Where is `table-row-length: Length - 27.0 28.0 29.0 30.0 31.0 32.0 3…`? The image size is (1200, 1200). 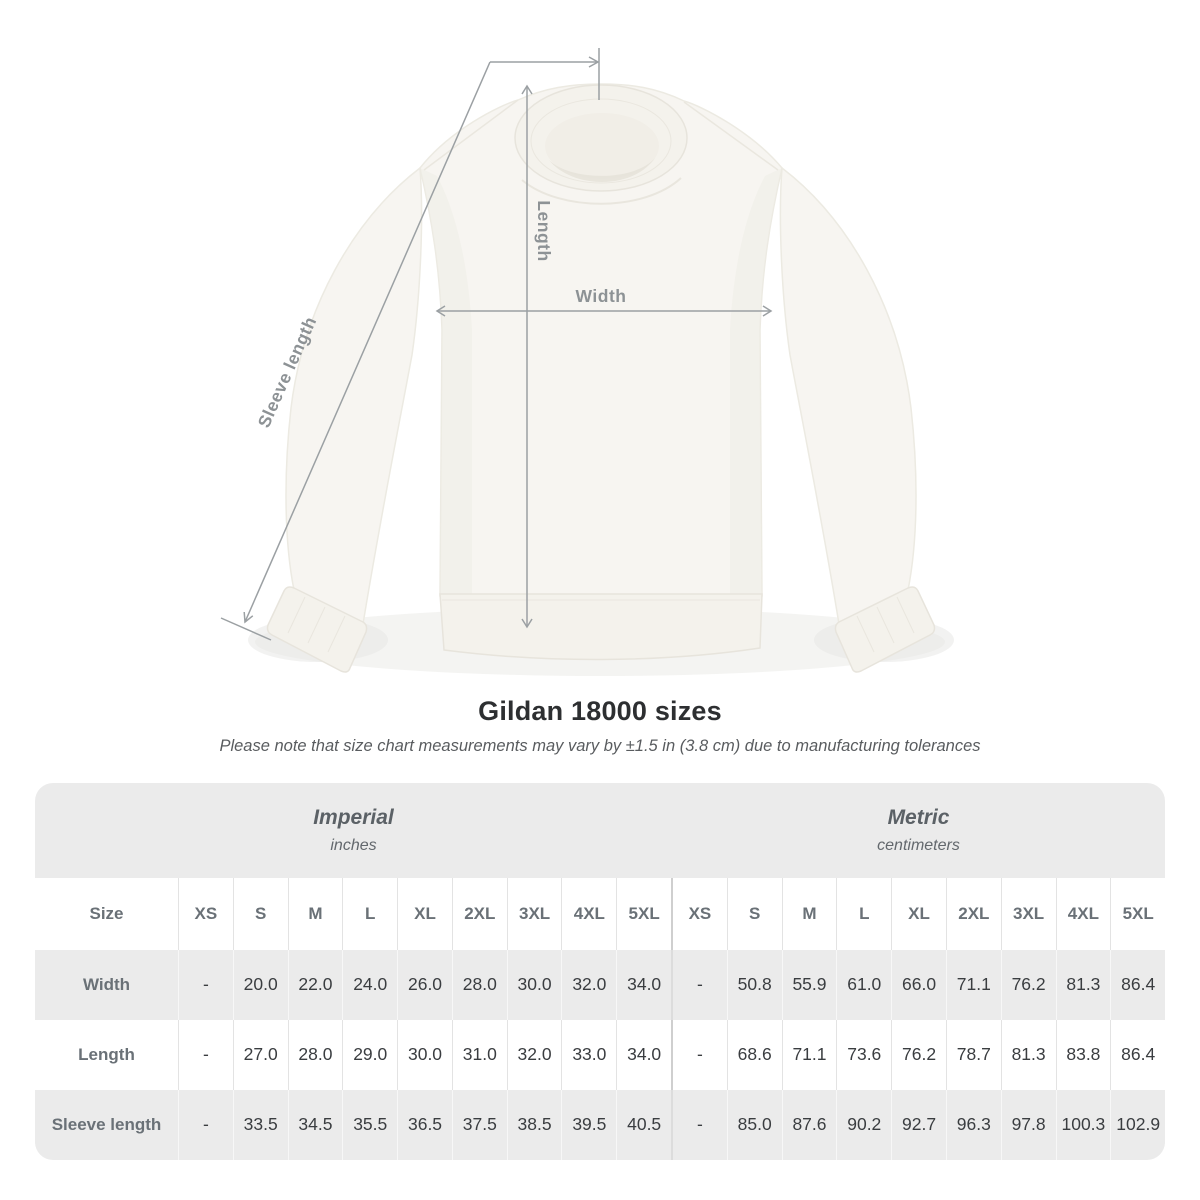 table-row-length: Length - 27.0 28.0 29.0 30.0 31.0 32.0 3… is located at coordinates (600, 1054).